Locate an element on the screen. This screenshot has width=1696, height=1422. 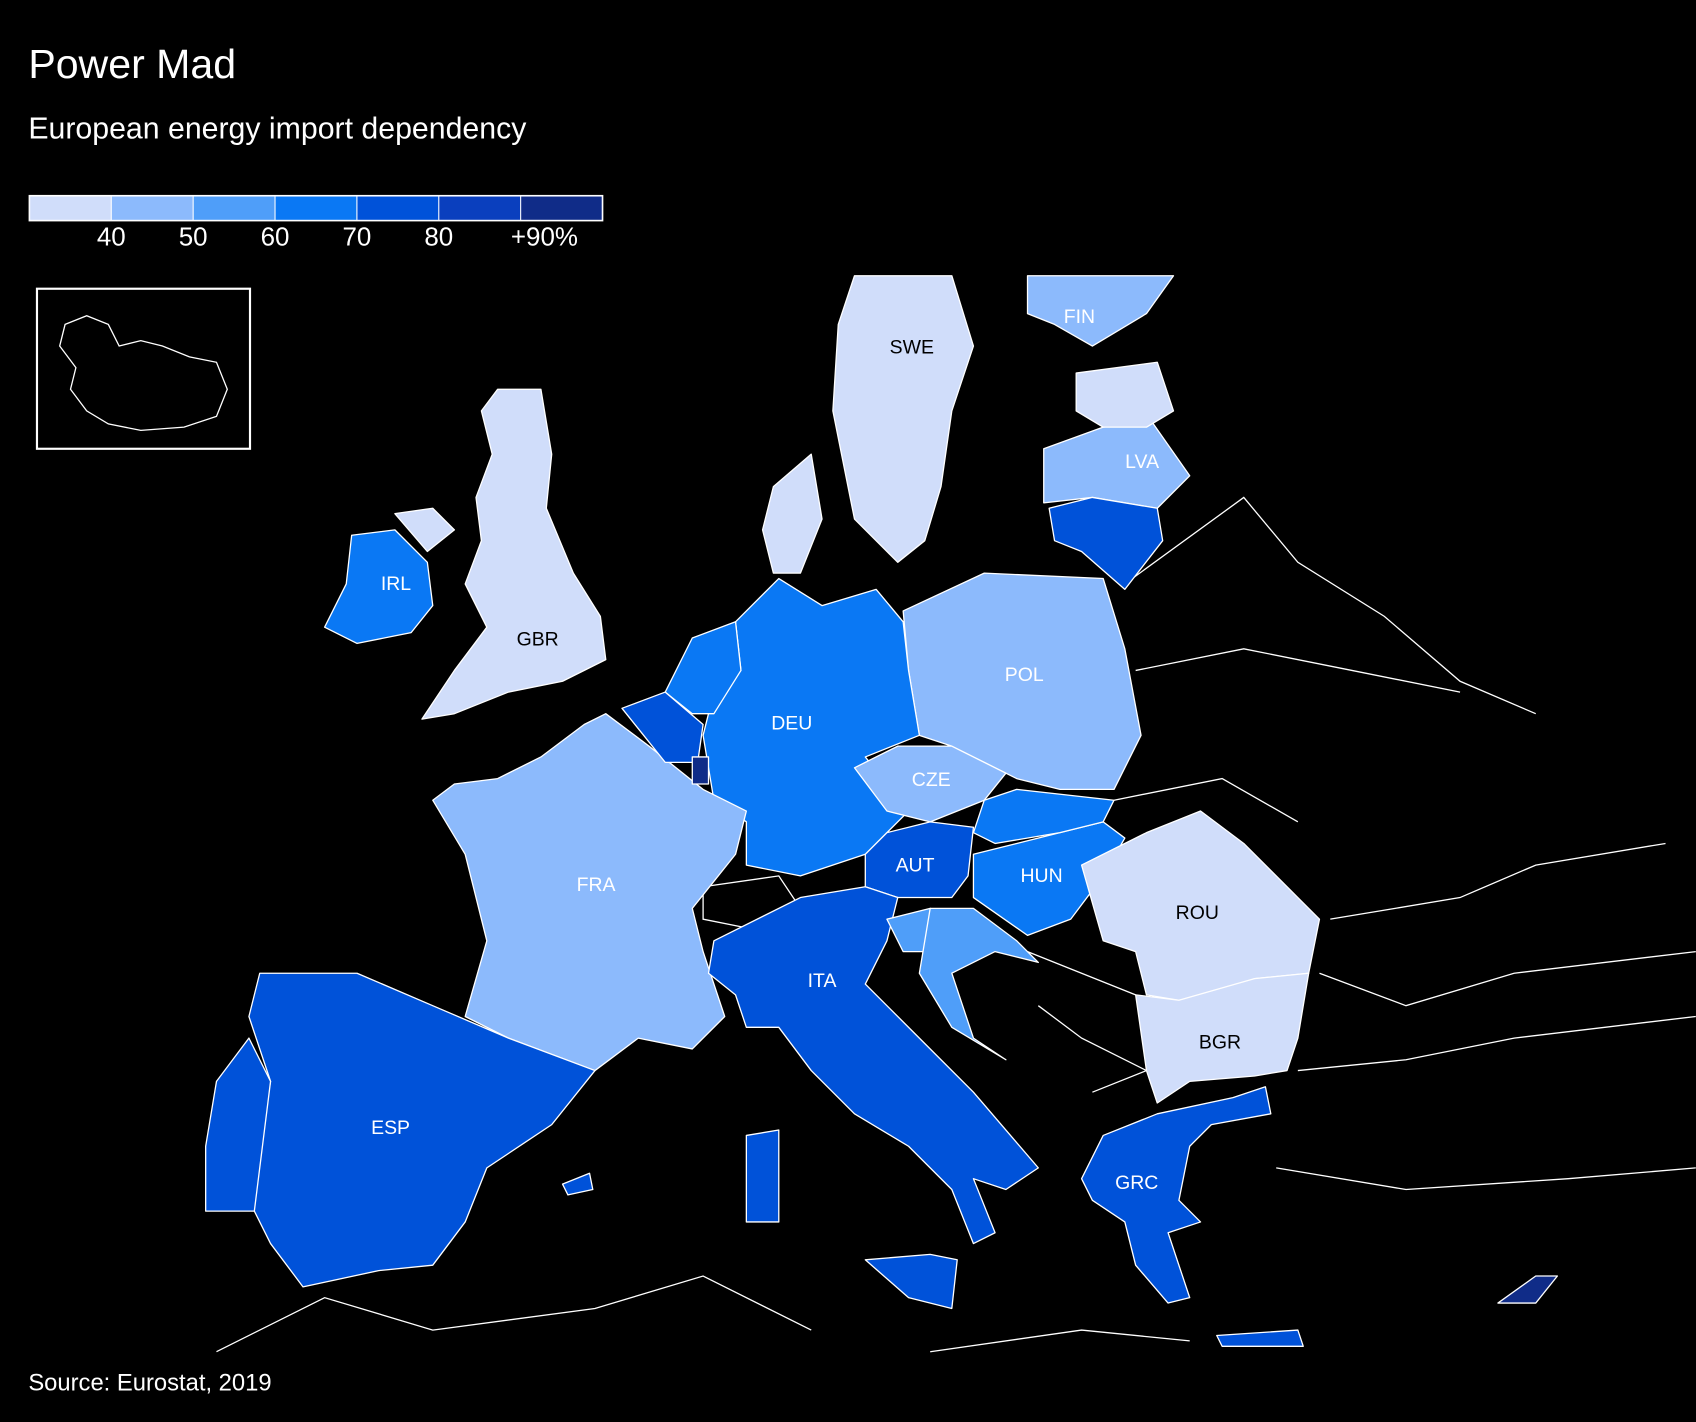
country-label: IRL is located at coordinates (396, 584).